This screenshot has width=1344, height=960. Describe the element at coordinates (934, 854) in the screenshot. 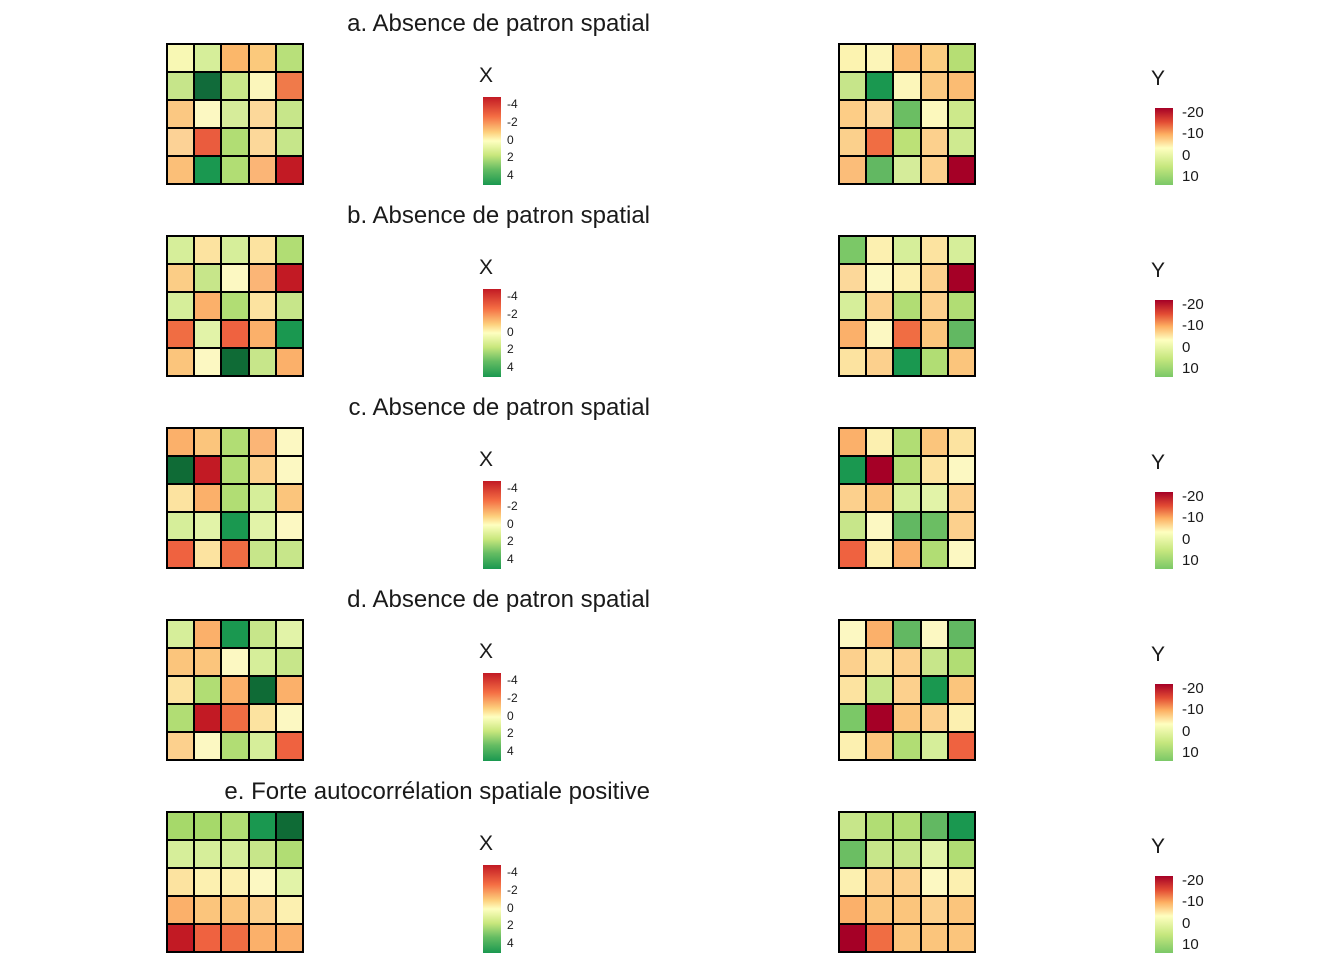

I see `y-cell-r1-c3` at that location.